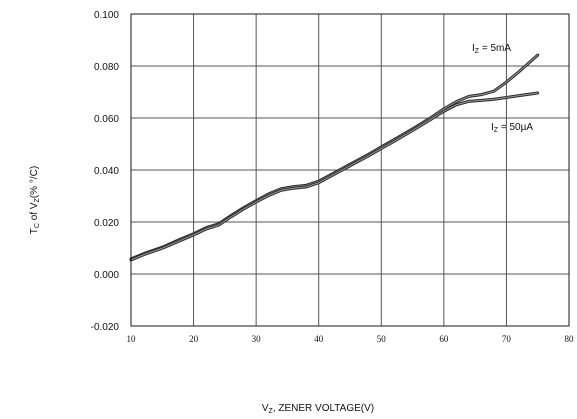 The height and width of the screenshot is (419, 577). What do you see at coordinates (106, 171) in the screenshot?
I see `y-tick-label: 0.040` at bounding box center [106, 171].